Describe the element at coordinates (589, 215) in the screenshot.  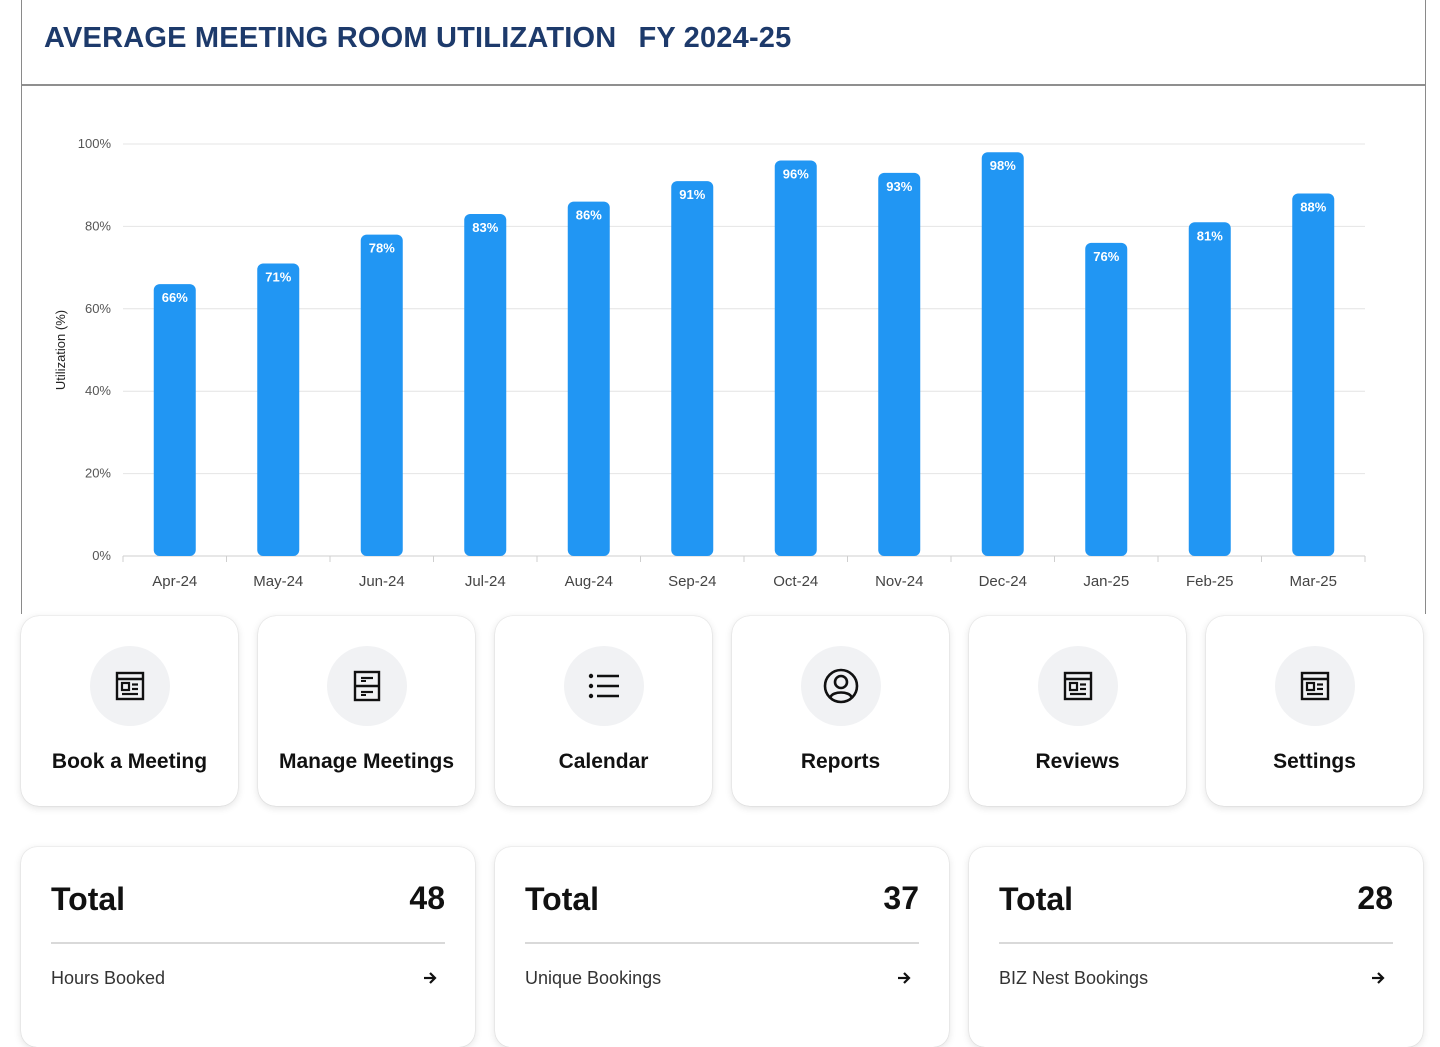
I see `data-label: 86%` at that location.